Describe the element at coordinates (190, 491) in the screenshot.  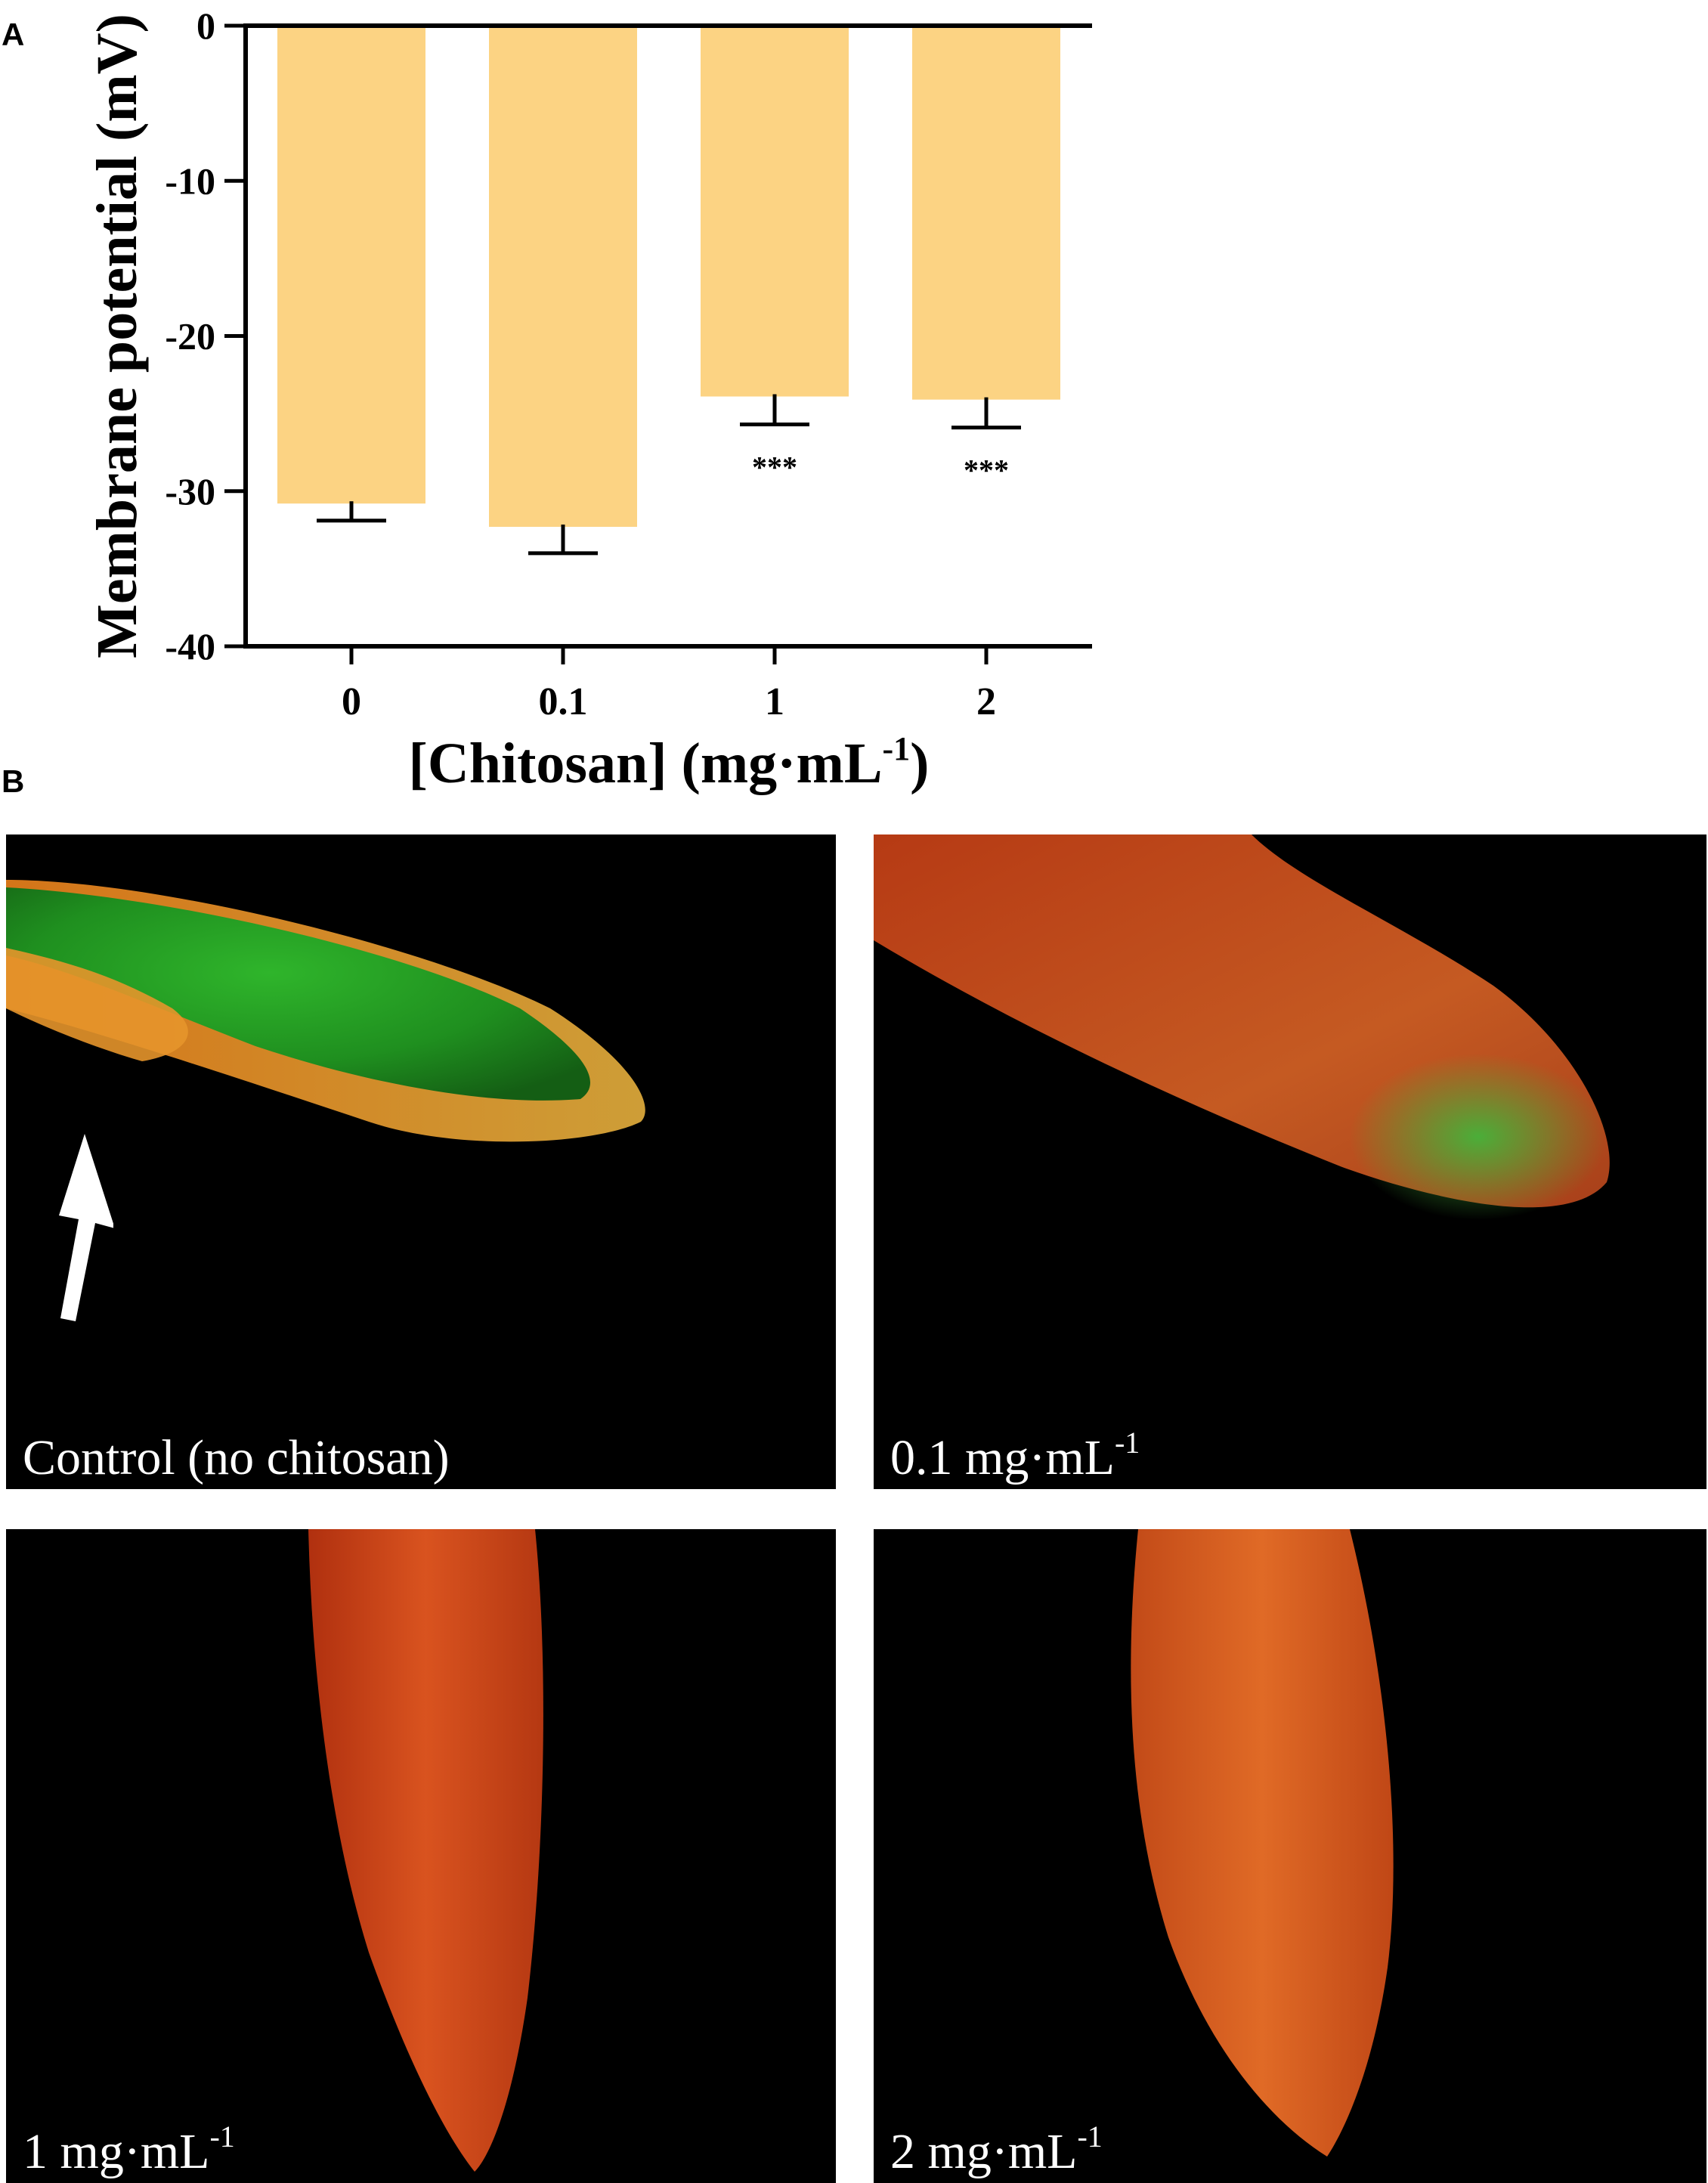
I see `y-tick-label-3: -30` at that location.